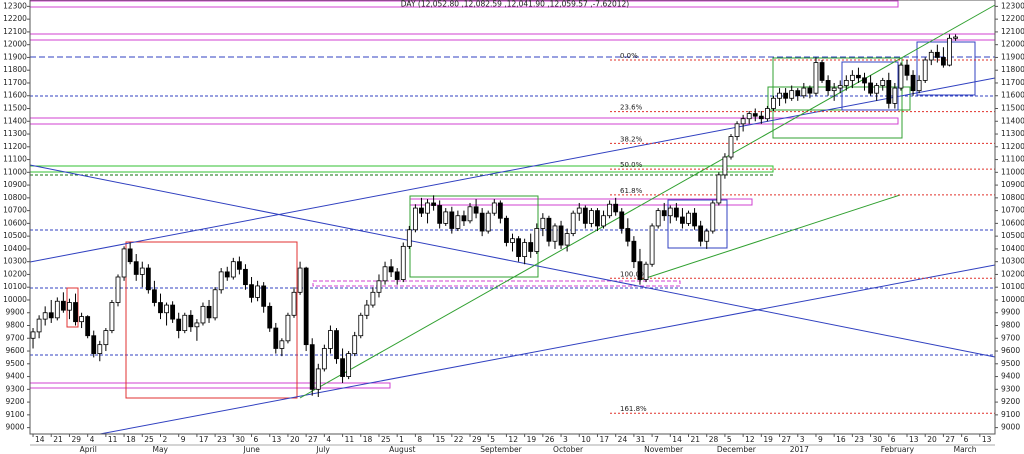 This screenshot has width=1024, height=454. What do you see at coordinates (1012, 222) in the screenshot?
I see `y-tick-label: 10600` at bounding box center [1012, 222].